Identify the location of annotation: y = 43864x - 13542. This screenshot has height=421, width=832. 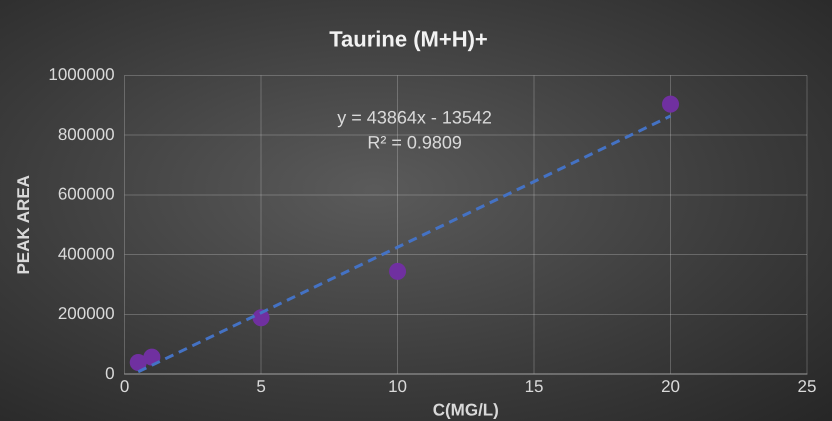
(414, 117).